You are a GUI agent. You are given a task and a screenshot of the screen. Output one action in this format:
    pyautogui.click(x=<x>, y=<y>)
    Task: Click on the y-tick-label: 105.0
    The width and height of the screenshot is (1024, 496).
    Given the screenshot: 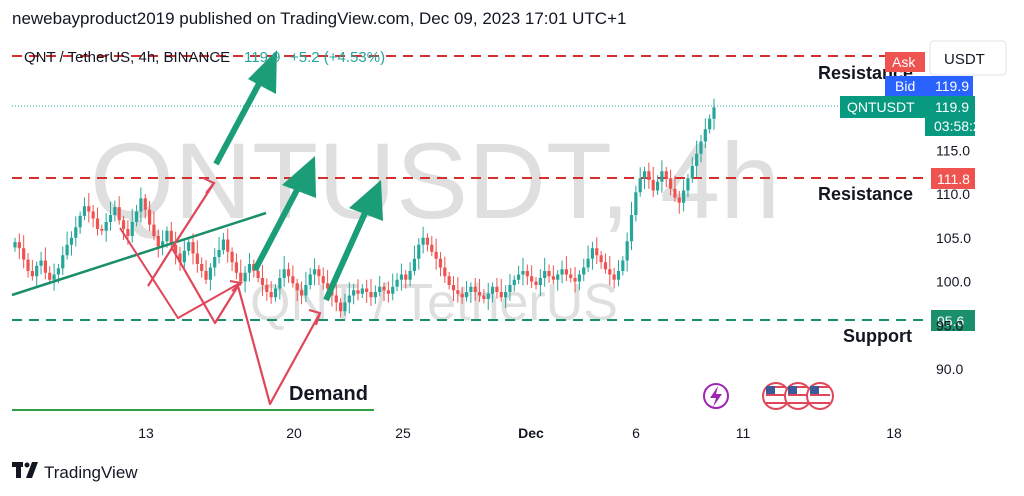 What is the action you would take?
    pyautogui.click(x=953, y=238)
    